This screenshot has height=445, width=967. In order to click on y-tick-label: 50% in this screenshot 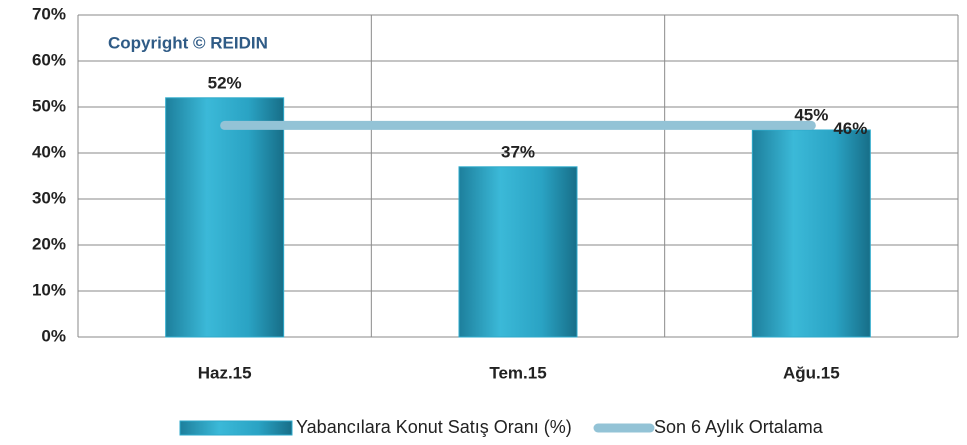, I will do `click(49, 105)`.